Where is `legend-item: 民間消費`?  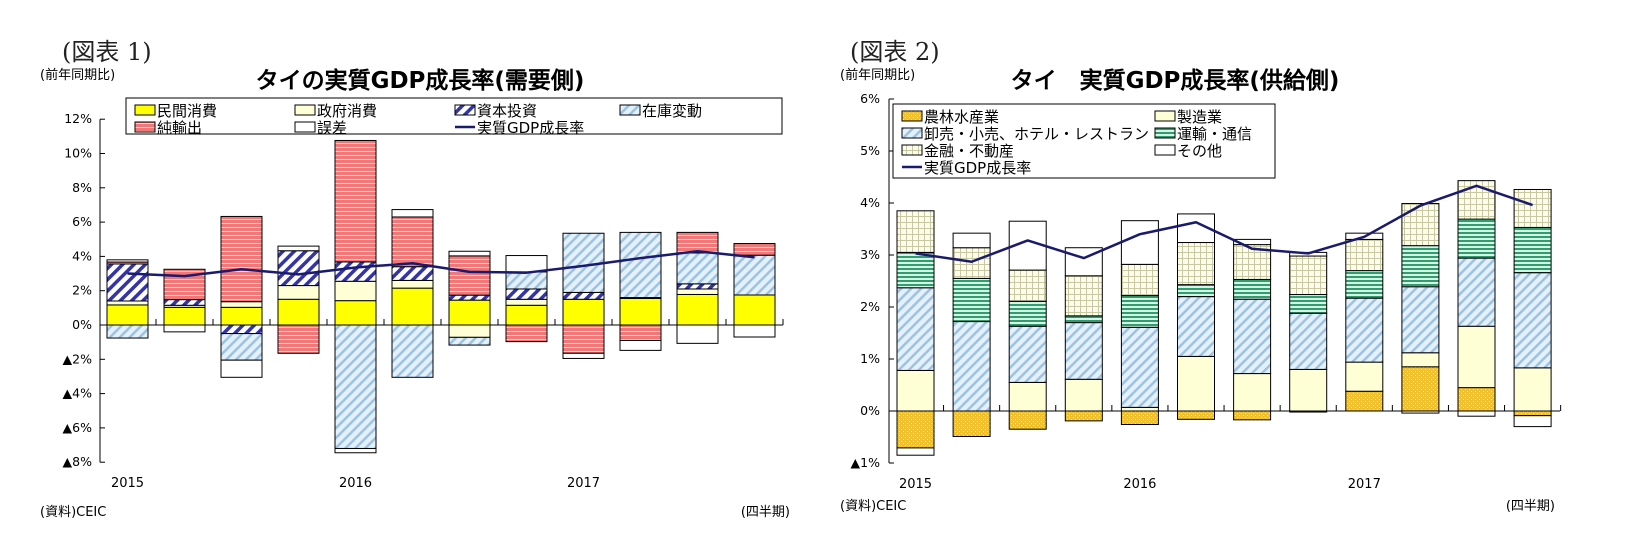 legend-item: 民間消費 is located at coordinates (175, 111).